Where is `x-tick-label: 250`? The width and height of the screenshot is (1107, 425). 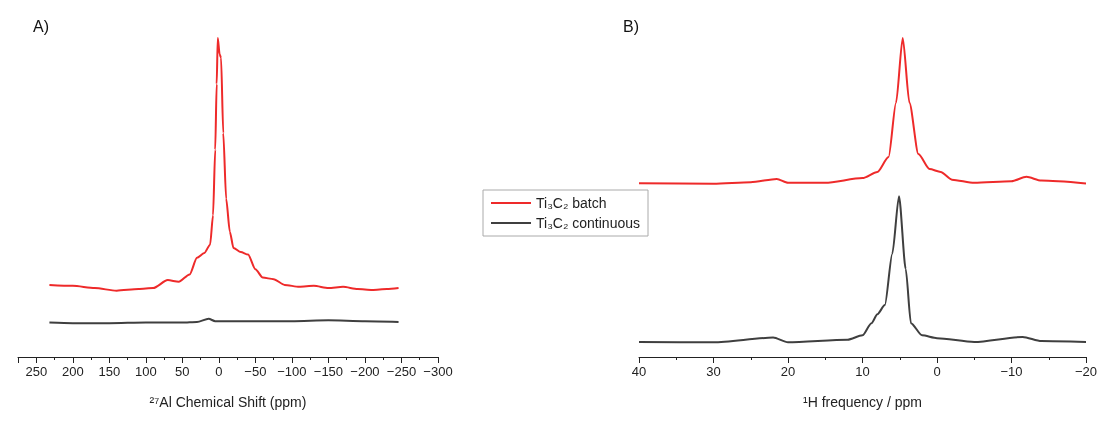
x-tick-label: 250 is located at coordinates (36, 371).